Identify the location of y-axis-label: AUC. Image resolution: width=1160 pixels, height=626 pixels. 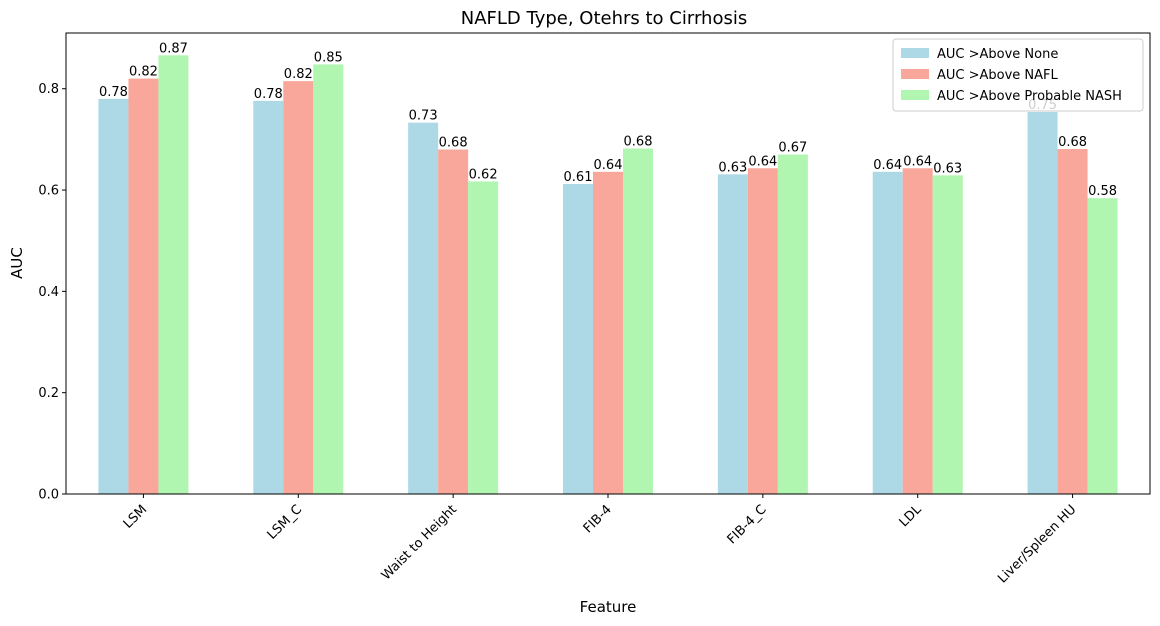
(17, 263).